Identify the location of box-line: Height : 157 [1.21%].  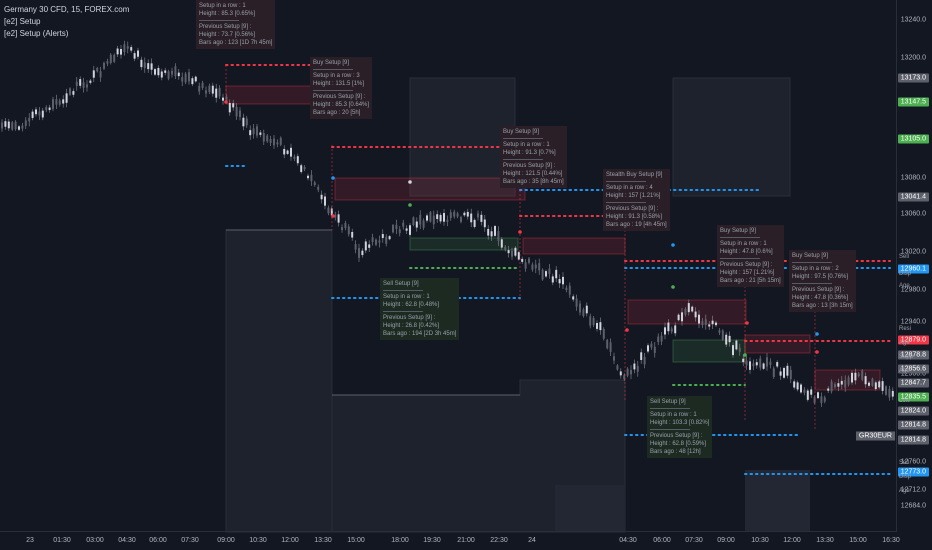
(633, 196).